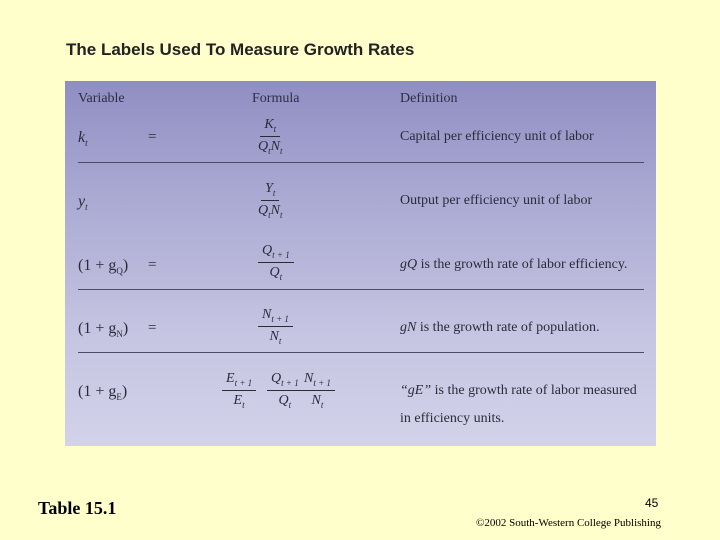 The height and width of the screenshot is (540, 720). Describe the element at coordinates (568, 523) in the screenshot. I see `copyright-notice: ©2002 South-Western College Publishing` at that location.